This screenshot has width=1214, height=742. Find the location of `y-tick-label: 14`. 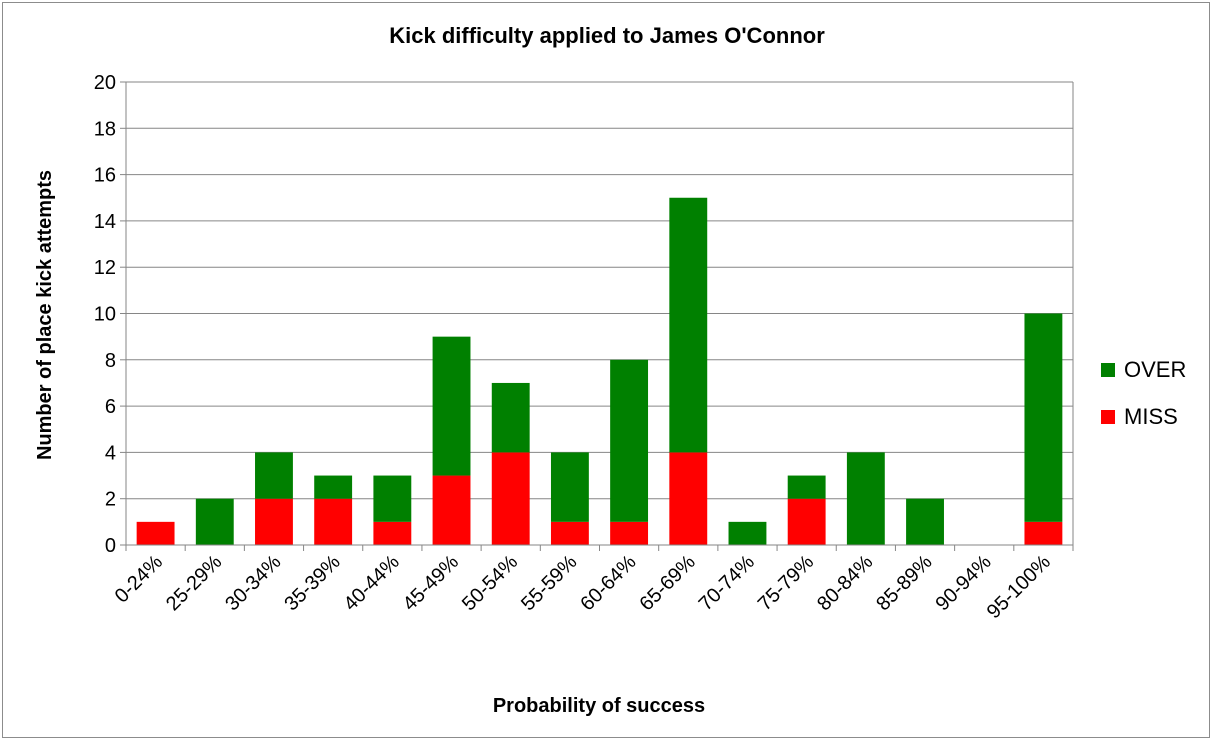

y-tick-label: 14 is located at coordinates (105, 222).